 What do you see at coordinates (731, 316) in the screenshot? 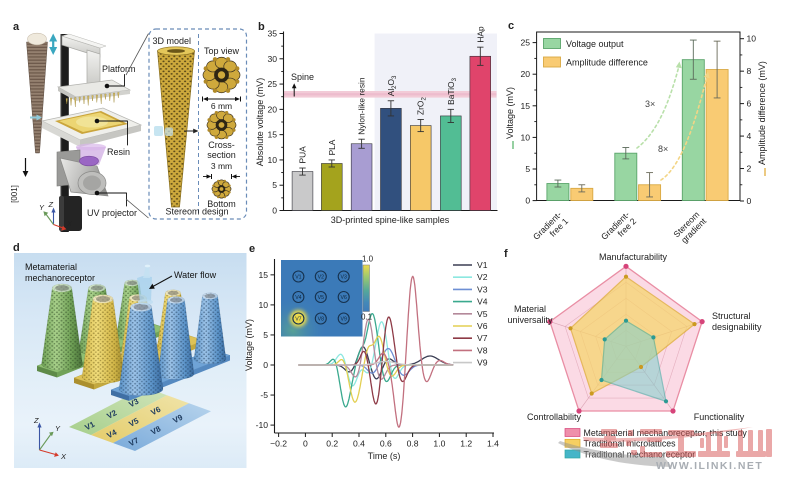
I see `svg-text: Structural` at bounding box center [731, 316].